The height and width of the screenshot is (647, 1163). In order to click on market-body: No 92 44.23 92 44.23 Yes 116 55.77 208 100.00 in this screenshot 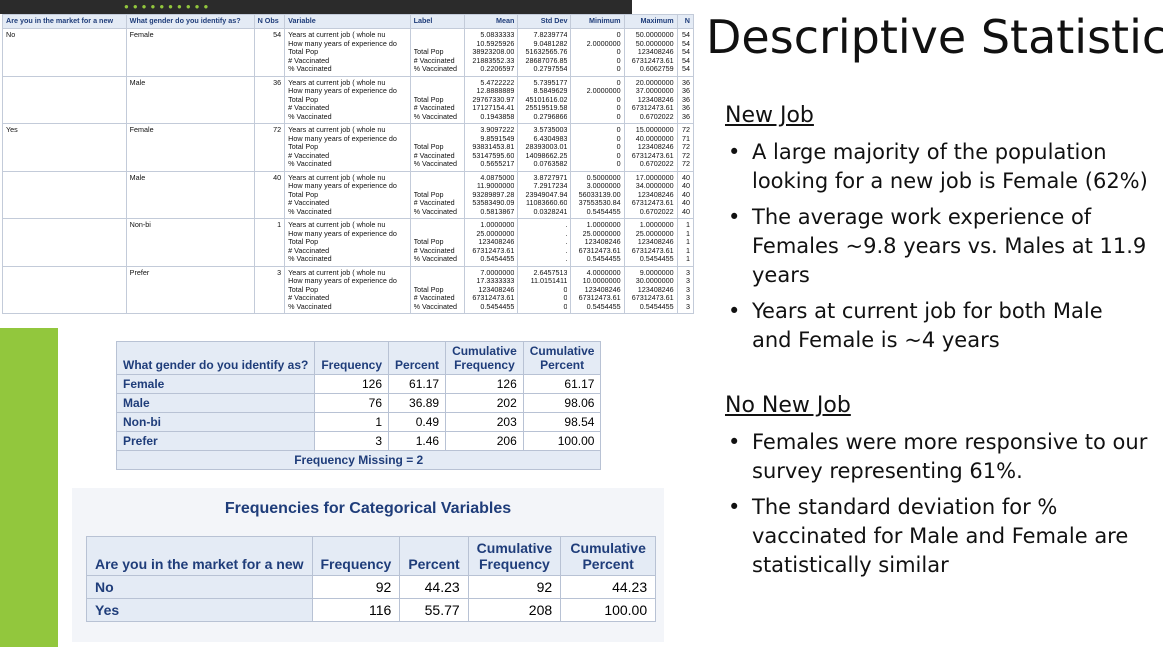, I will do `click(371, 598)`.